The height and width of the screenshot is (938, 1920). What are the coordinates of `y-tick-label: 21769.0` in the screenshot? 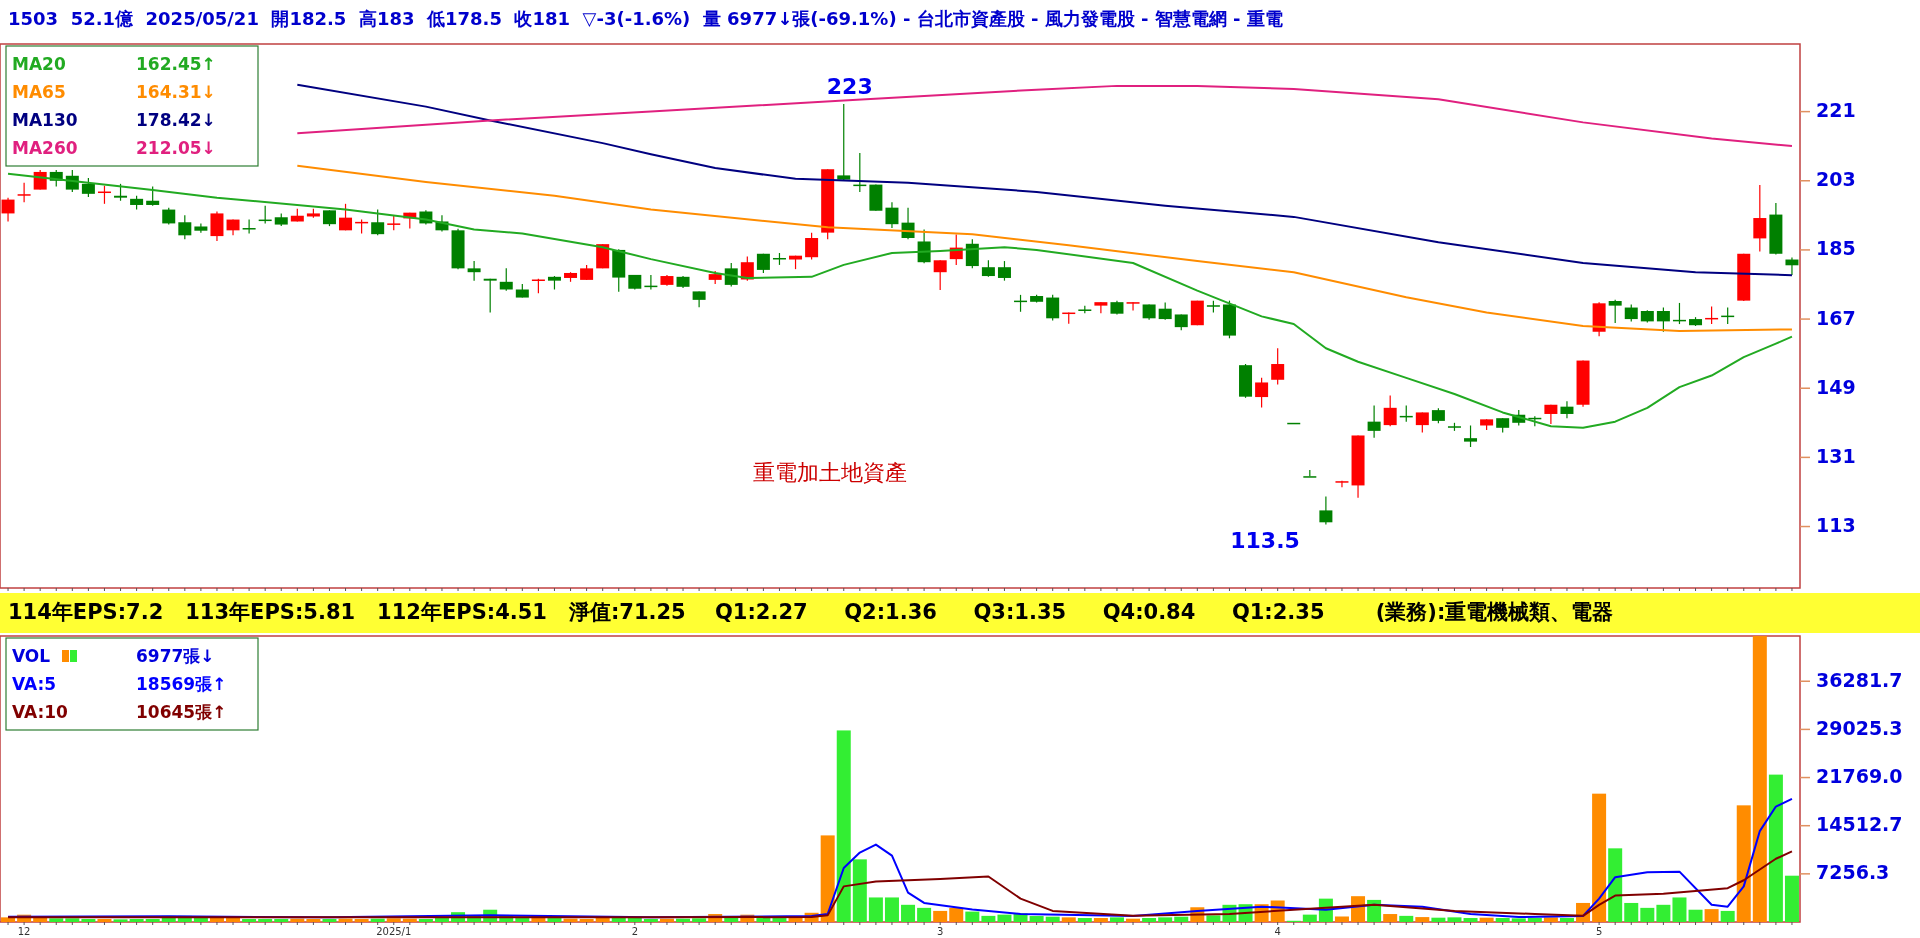 It's located at (1859, 776).